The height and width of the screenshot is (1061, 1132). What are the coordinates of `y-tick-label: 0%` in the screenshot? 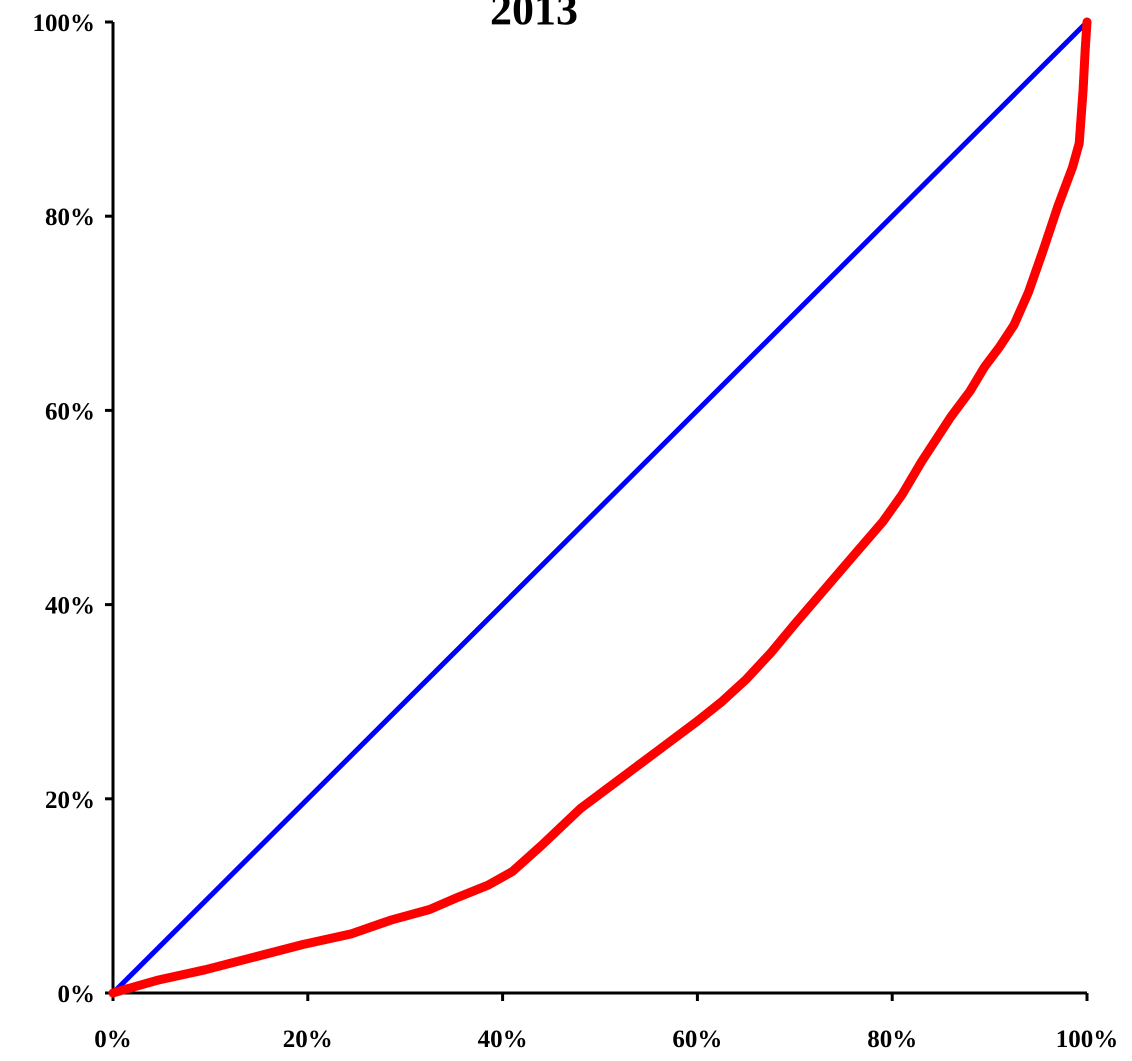 It's located at (77, 994).